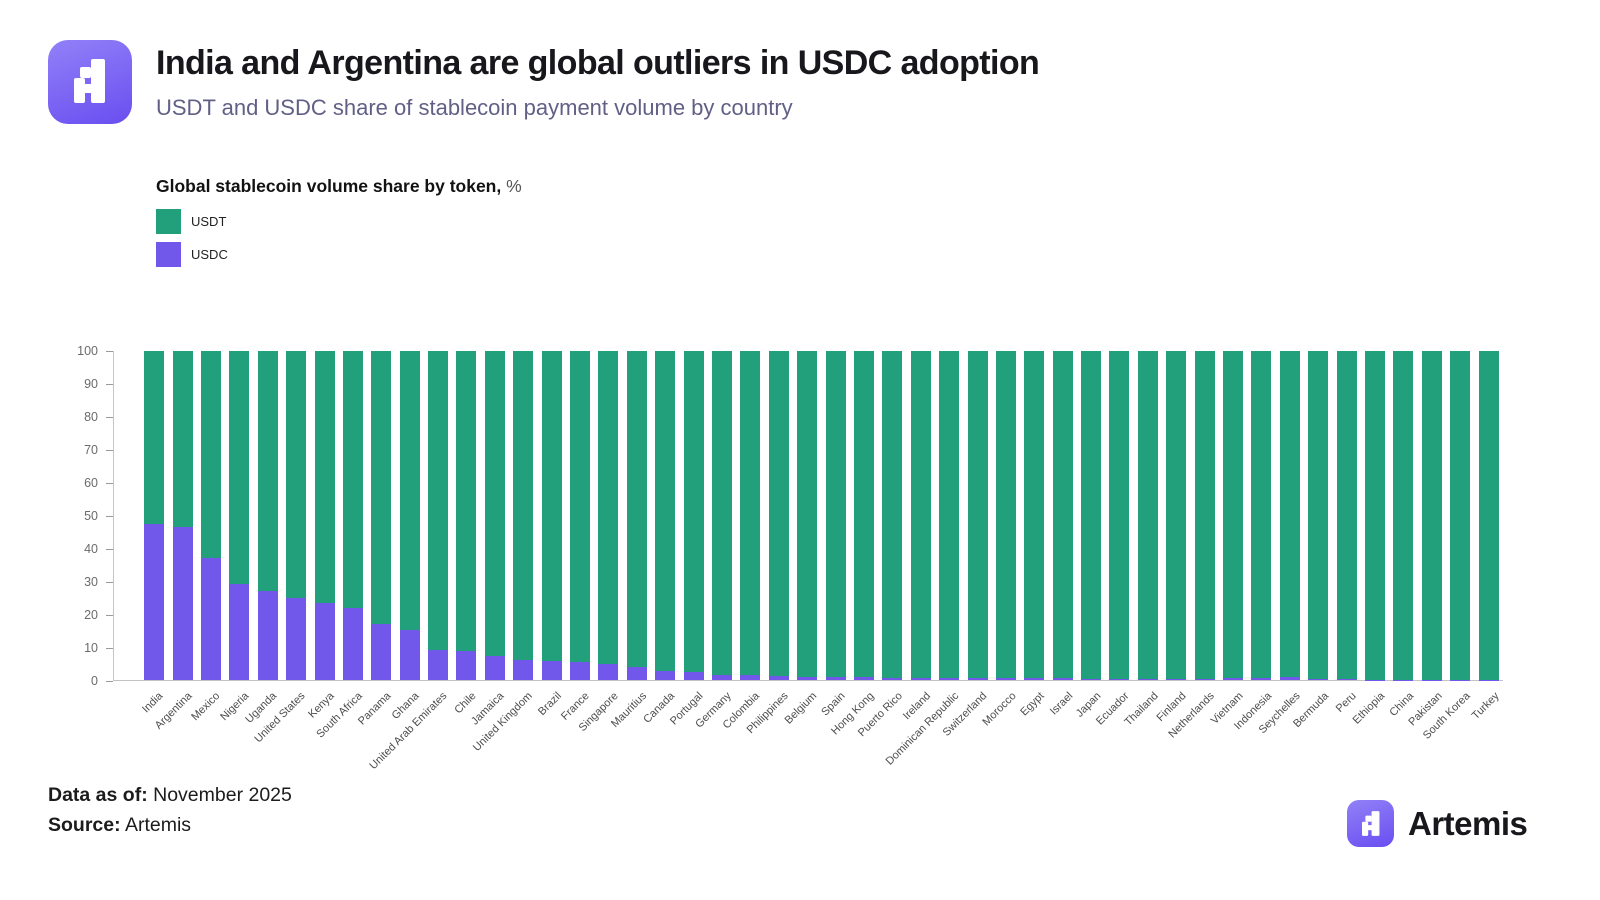 Image resolution: width=1600 pixels, height=900 pixels. I want to click on bar-group-vietnam, so click(1233, 515).